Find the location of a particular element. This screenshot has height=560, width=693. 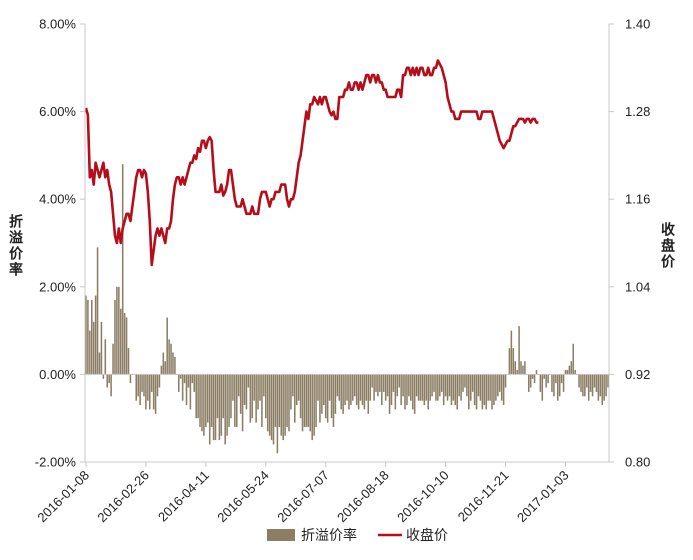

x-tick-label: 2016-10-10 is located at coordinates (423, 497).